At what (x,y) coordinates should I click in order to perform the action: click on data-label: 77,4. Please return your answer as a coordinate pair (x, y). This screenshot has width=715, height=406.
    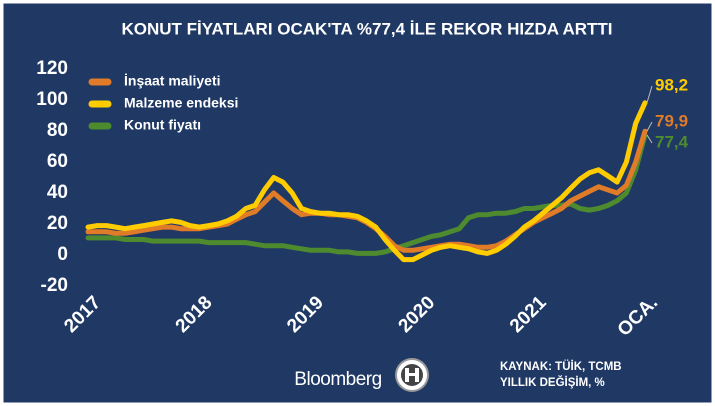
    Looking at the image, I should click on (672, 141).